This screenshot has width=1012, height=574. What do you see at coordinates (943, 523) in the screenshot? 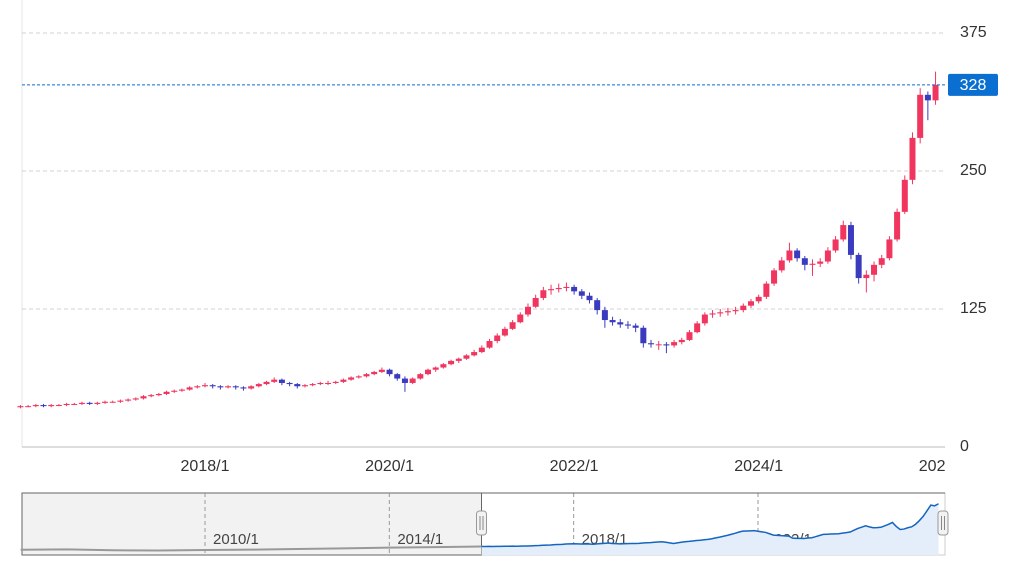
I see `navigator-handle-right` at bounding box center [943, 523].